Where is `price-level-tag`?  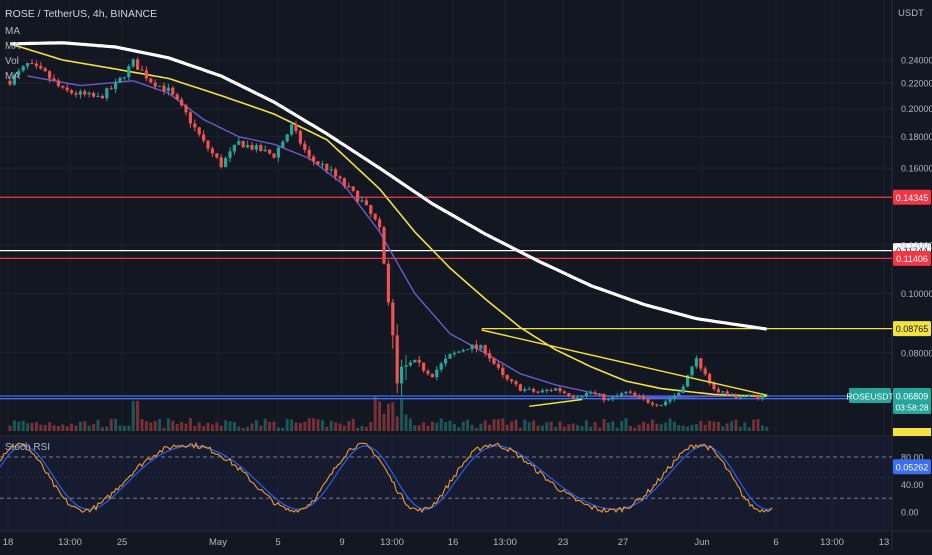 price-level-tag is located at coordinates (912, 329).